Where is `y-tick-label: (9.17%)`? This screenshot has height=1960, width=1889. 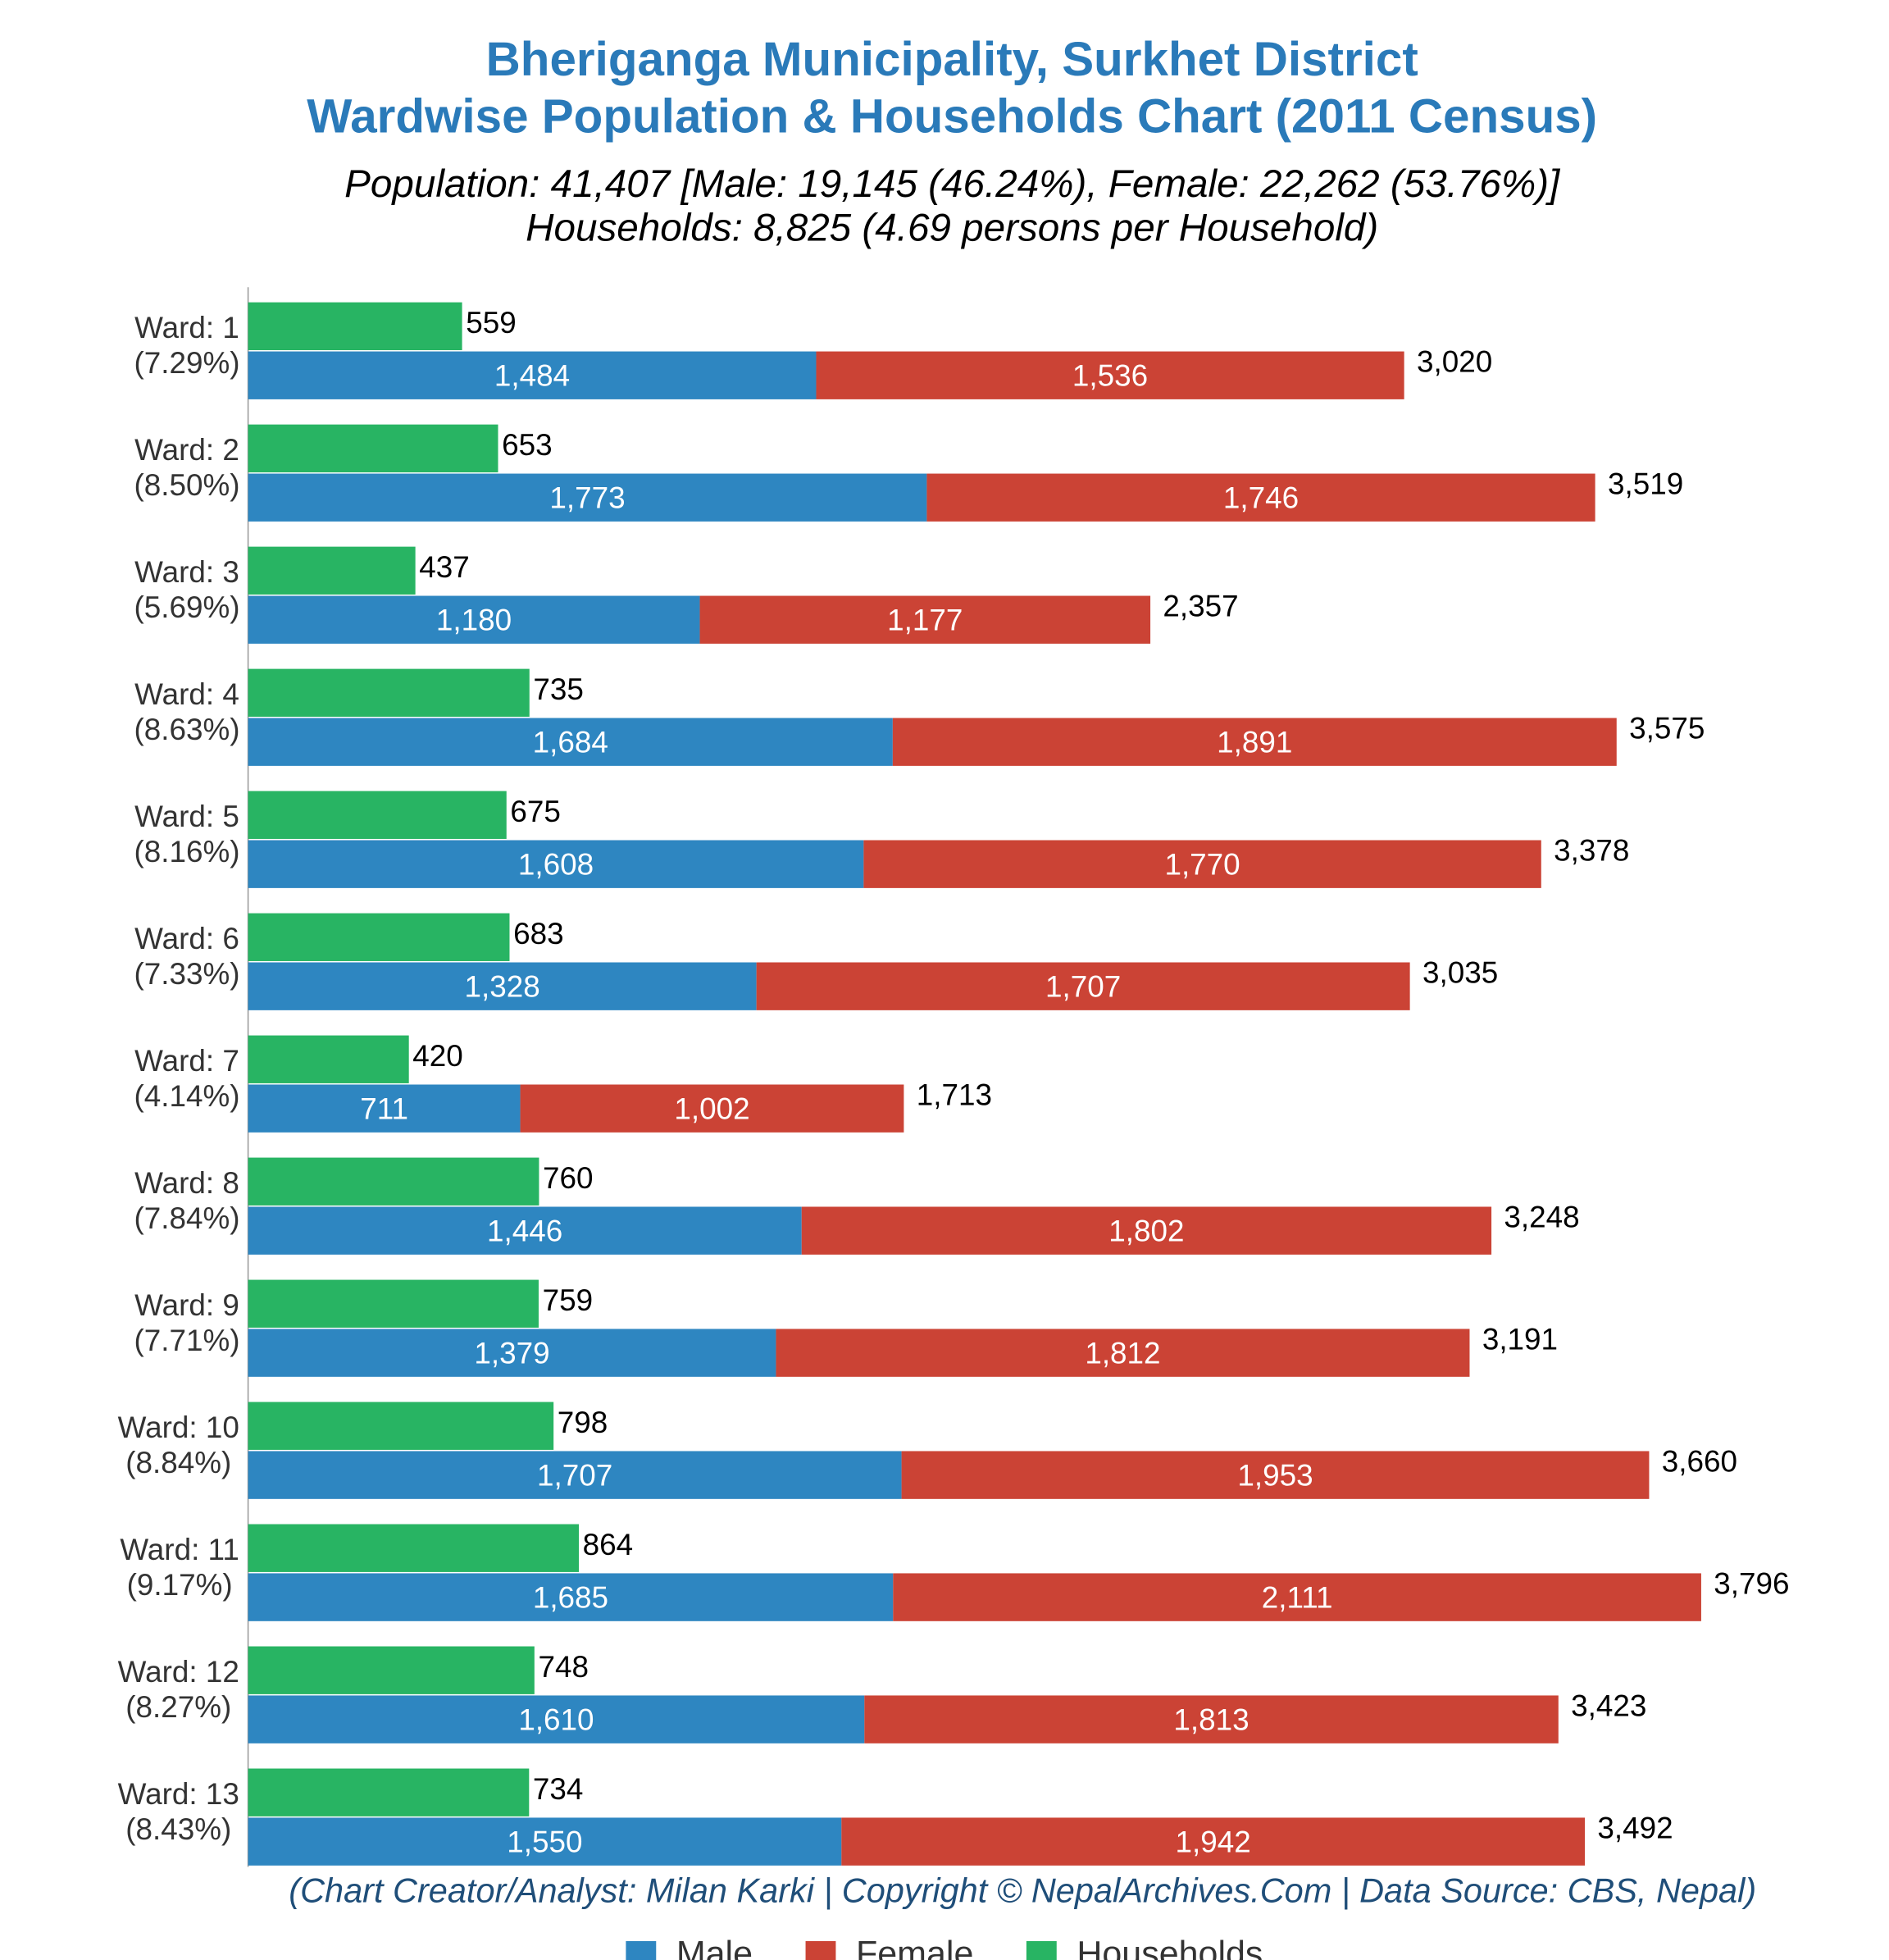
y-tick-label: (9.17%) is located at coordinates (180, 1585).